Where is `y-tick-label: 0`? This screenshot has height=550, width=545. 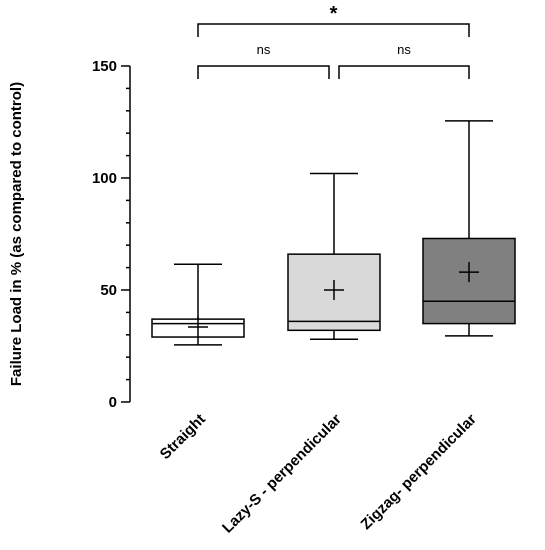
y-tick-label: 0 is located at coordinates (113, 402).